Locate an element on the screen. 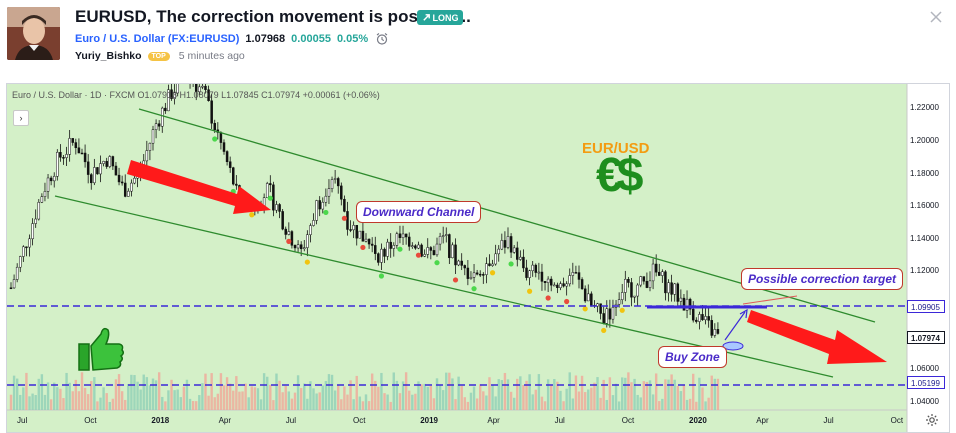 The width and height of the screenshot is (956, 433). author-avatar is located at coordinates (33, 33).